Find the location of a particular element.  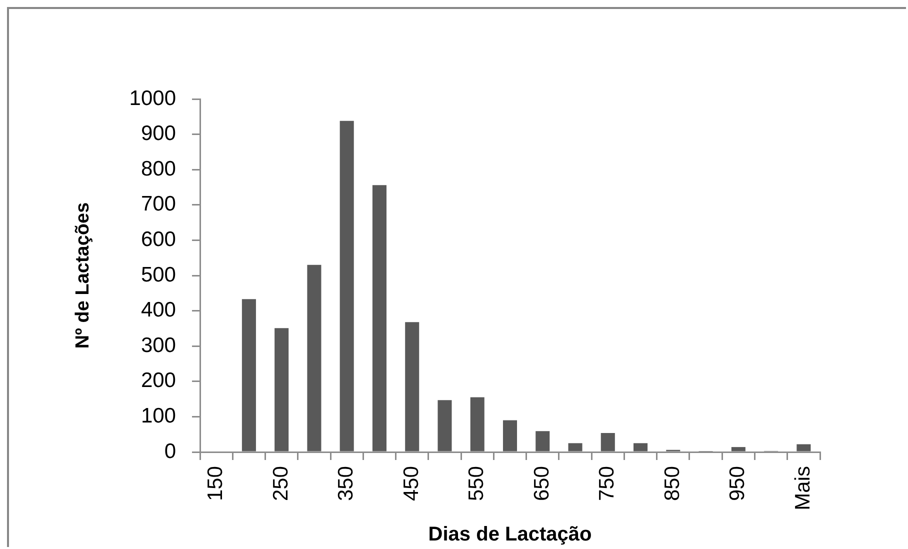

x-axis-title: Dias de Lactação is located at coordinates (510, 535).